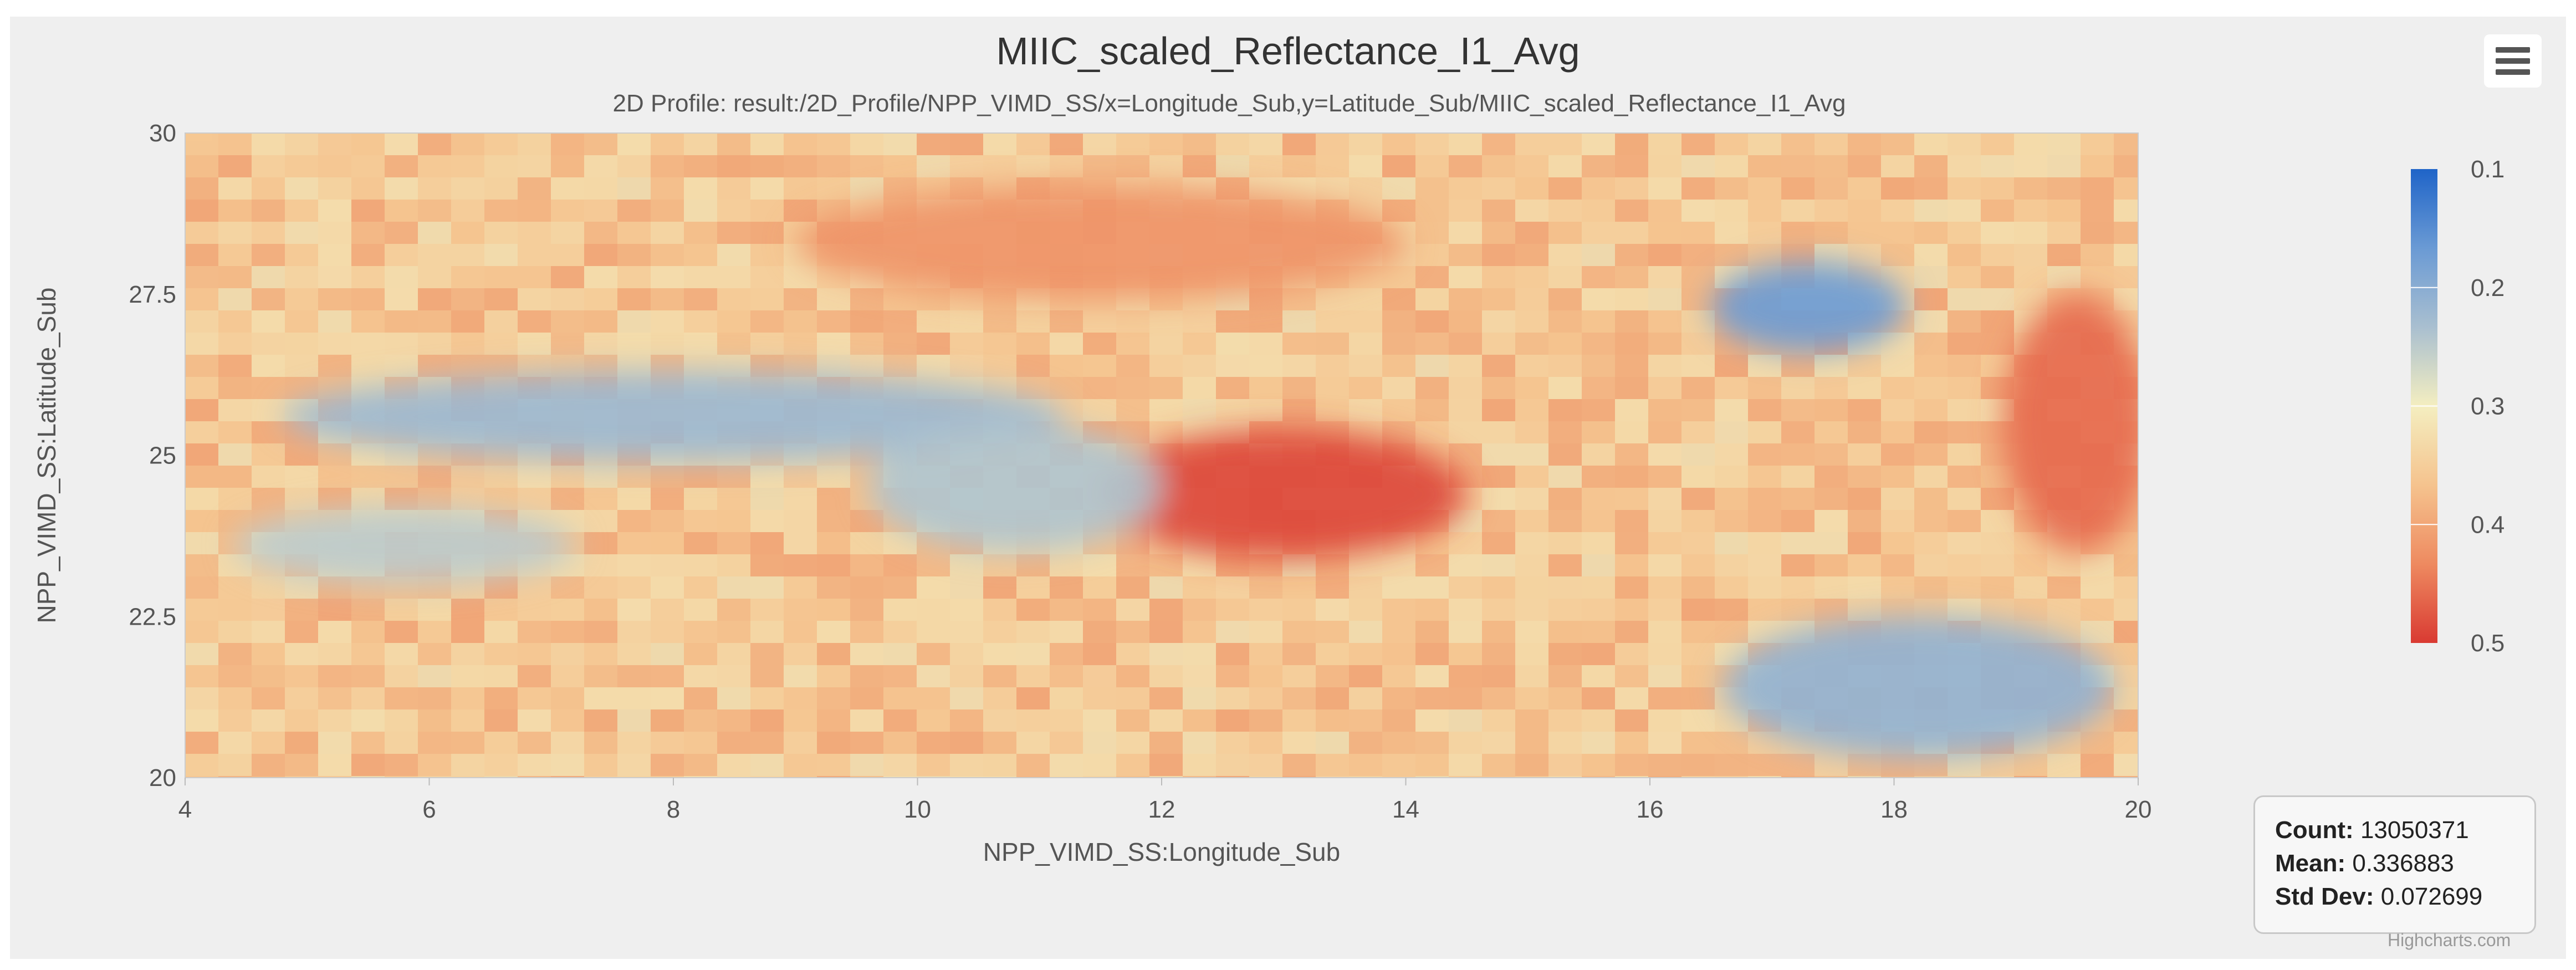  Describe the element at coordinates (2513, 61) in the screenshot. I see `chart-menu-button` at that location.